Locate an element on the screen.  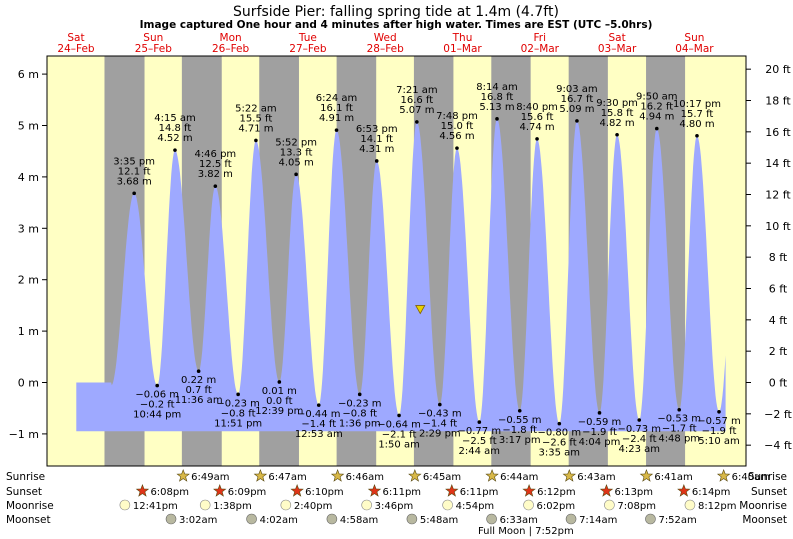
low-tide-ft: −0.2 ft is located at coordinates (157, 405).